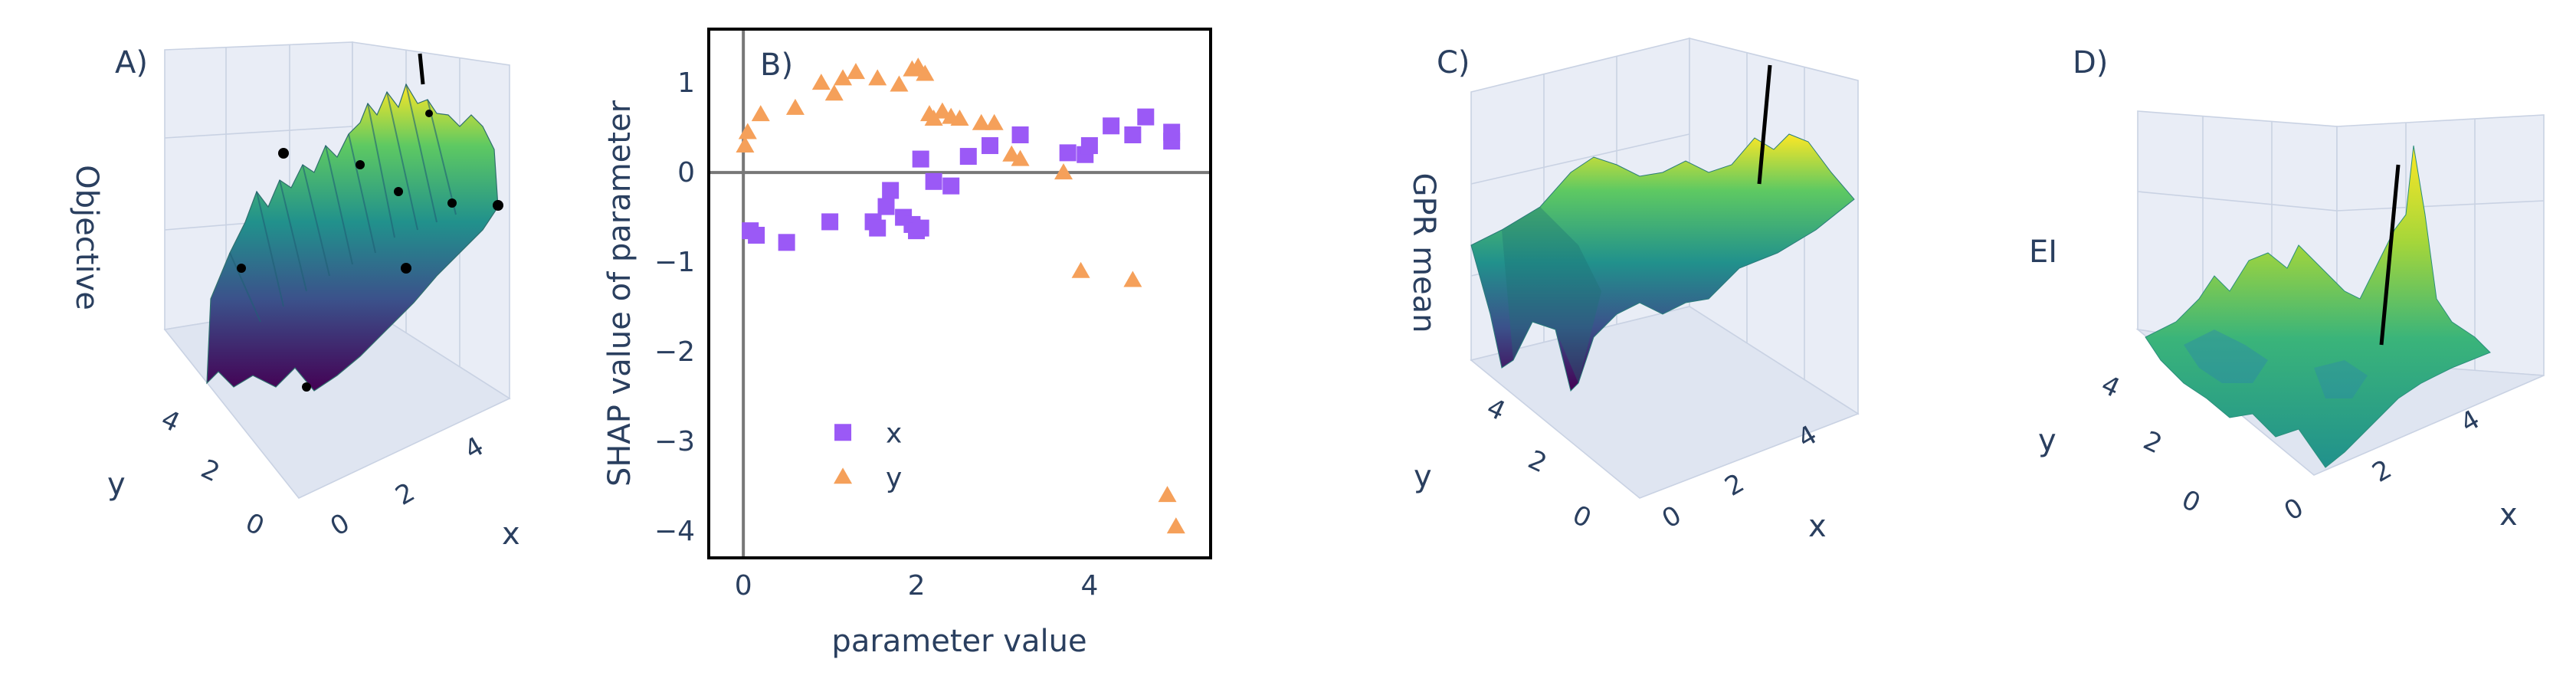 The image size is (2576, 682). Describe the element at coordinates (894, 477) in the screenshot. I see `legend-label-y: y` at that location.